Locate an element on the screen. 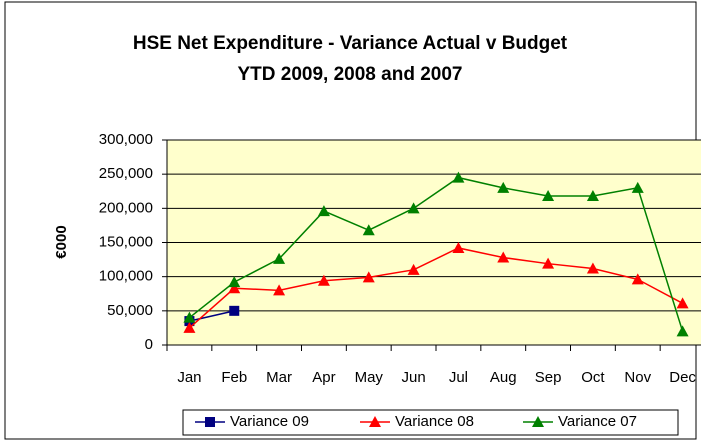 This screenshot has width=701, height=445. x-tick-label: Jan is located at coordinates (189, 377).